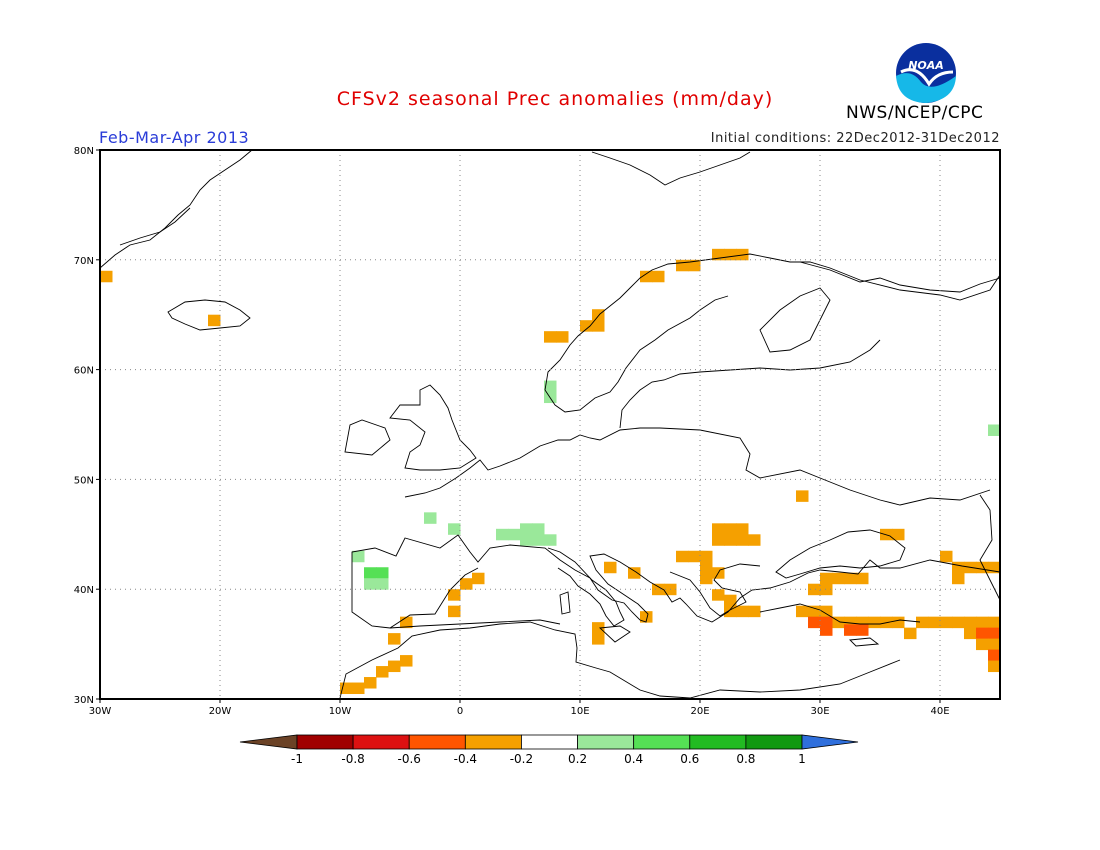  I want to click on colorbar-below-triangle, so click(268, 742).